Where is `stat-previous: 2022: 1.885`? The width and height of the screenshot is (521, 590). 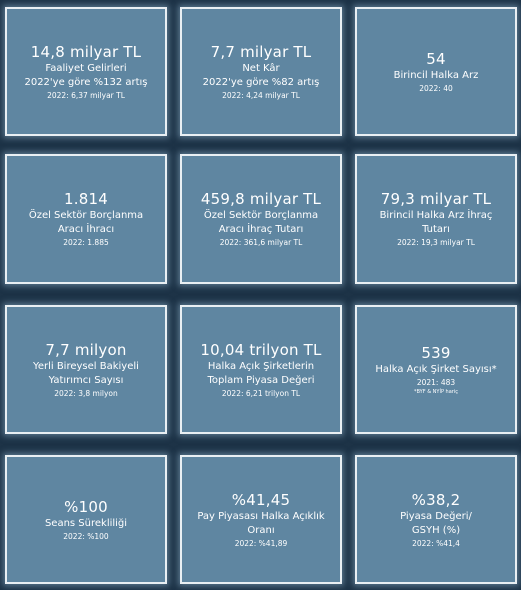
stat-previous: 2022: 1.885 is located at coordinates (86, 242).